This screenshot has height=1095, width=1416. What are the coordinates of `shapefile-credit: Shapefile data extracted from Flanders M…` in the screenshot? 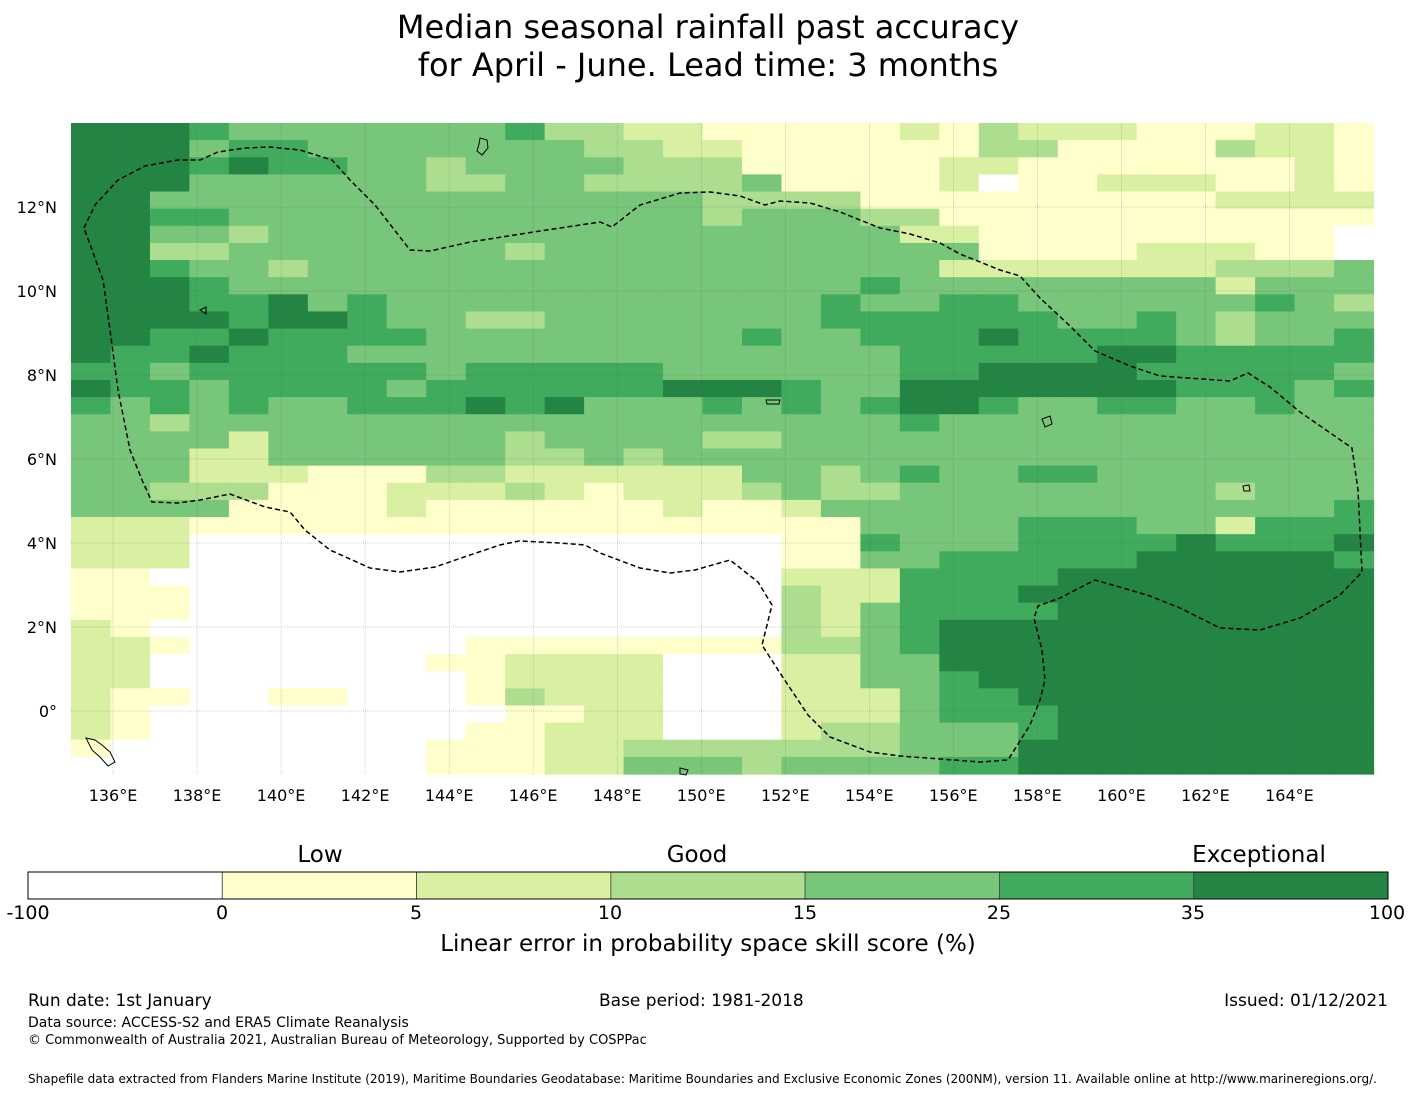 It's located at (702, 1079).